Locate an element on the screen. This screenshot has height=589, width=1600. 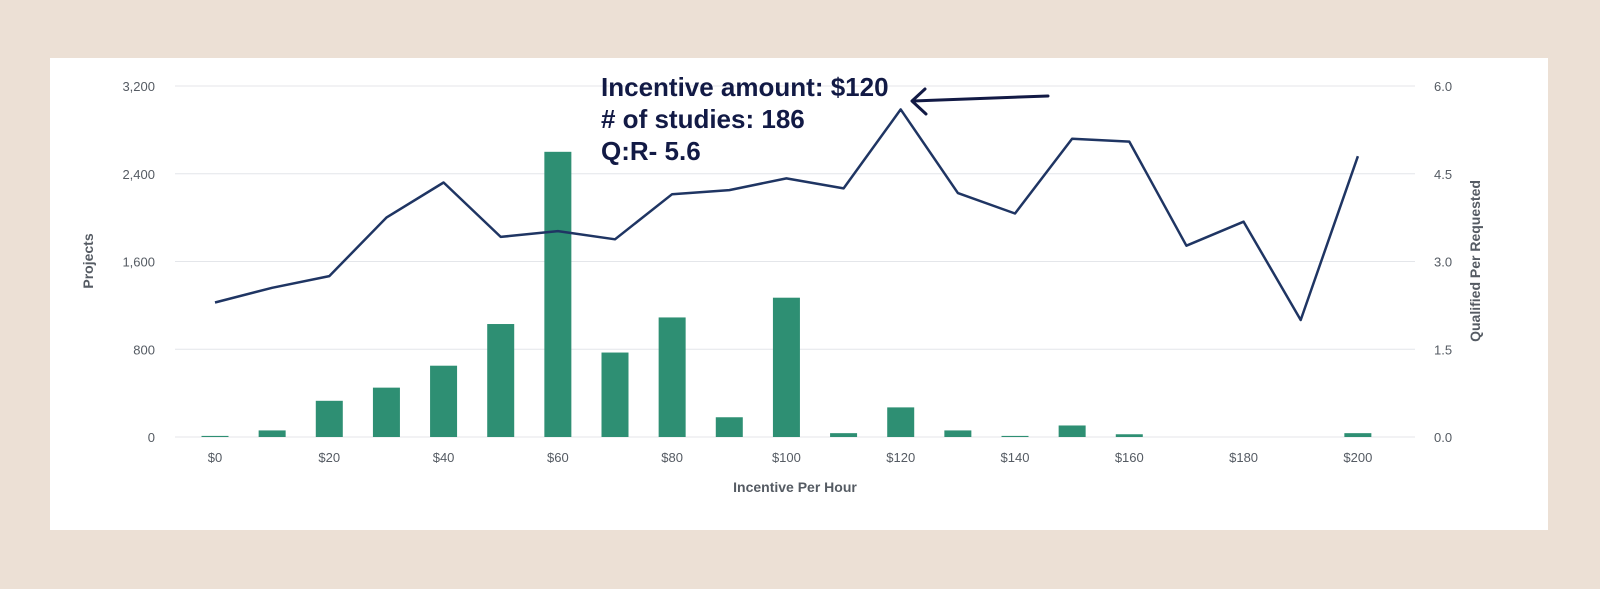
y-right-tick-label: 3.0 is located at coordinates (1443, 262).